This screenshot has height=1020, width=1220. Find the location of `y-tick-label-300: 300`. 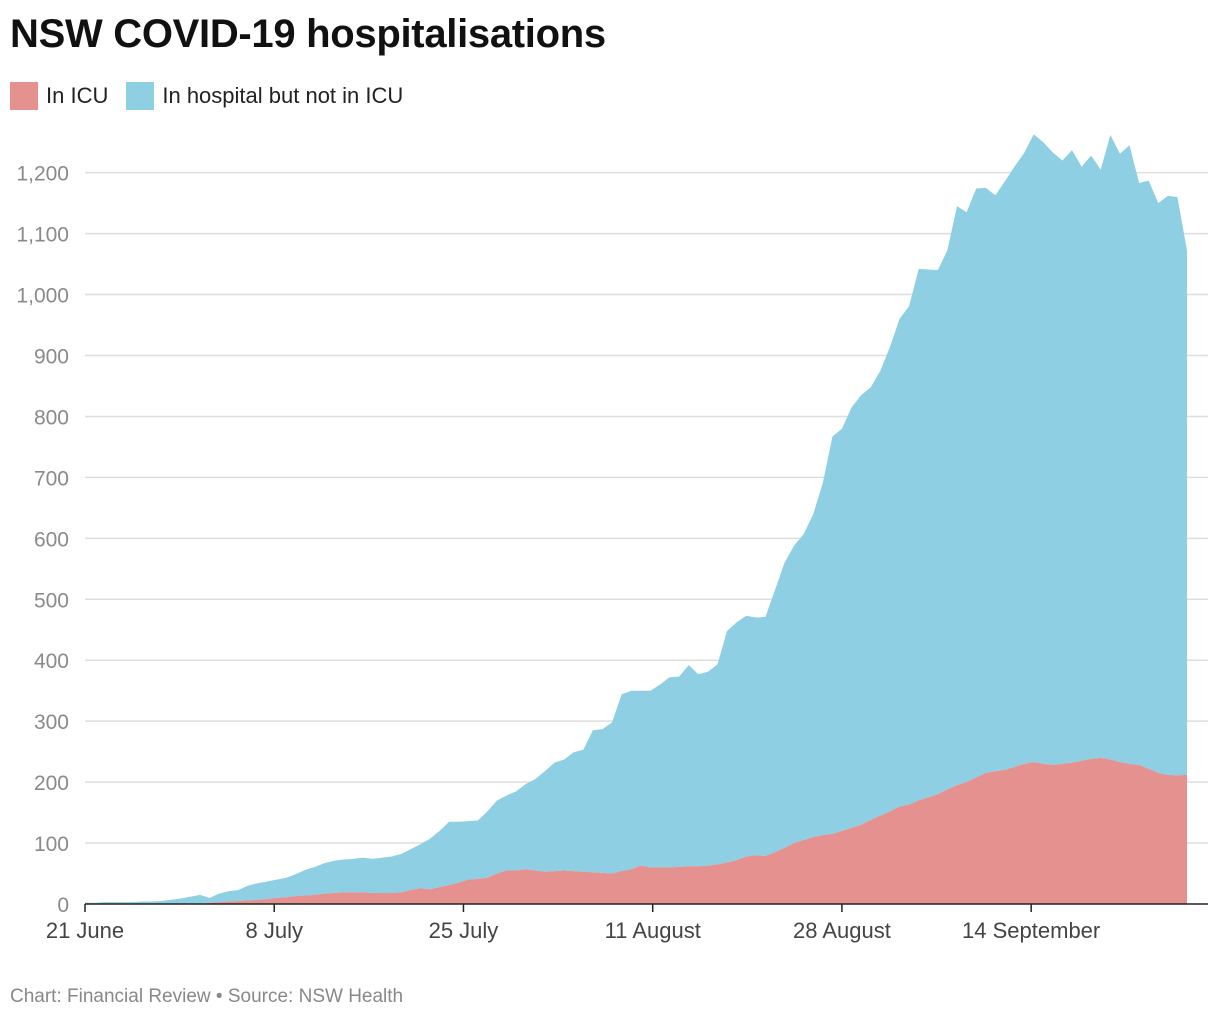

y-tick-label-300: 300 is located at coordinates (51, 722).